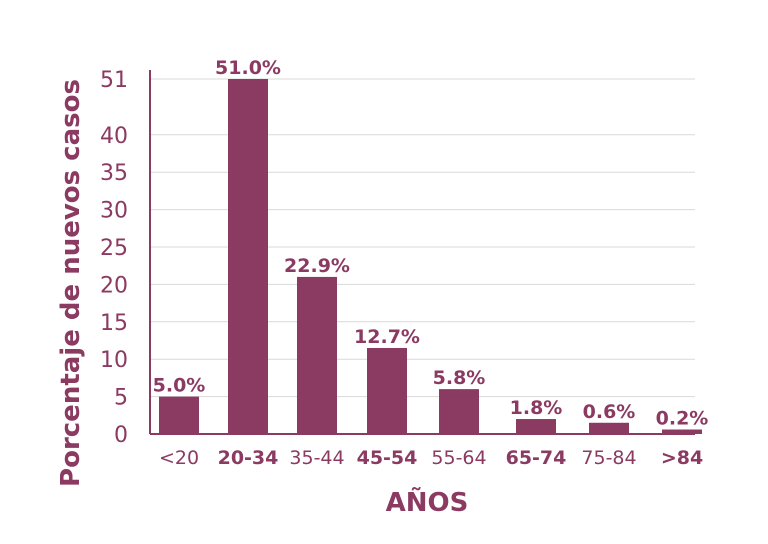 The width and height of the screenshot is (768, 544). I want to click on y-tick-label: 25, so click(114, 248).